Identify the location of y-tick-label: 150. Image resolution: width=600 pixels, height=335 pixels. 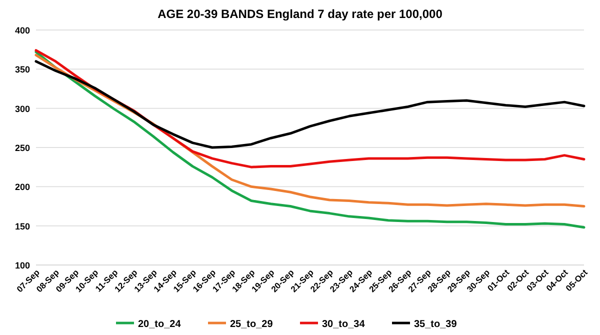
(22, 226).